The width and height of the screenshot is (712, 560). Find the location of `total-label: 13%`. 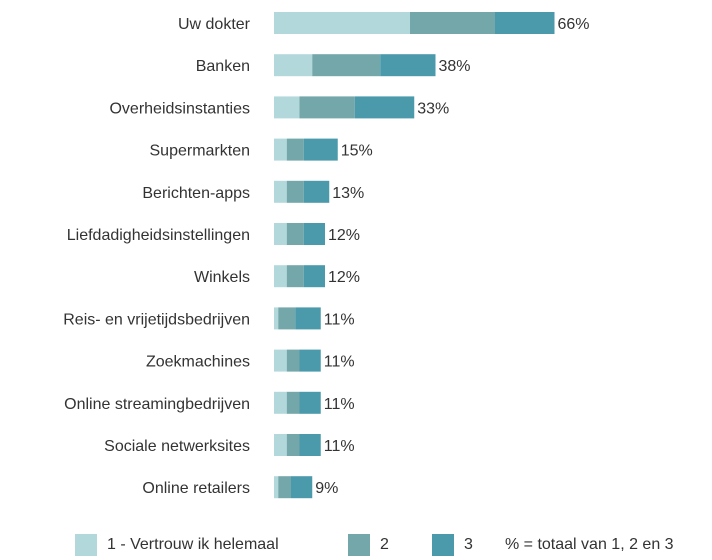

total-label: 13% is located at coordinates (348, 193).